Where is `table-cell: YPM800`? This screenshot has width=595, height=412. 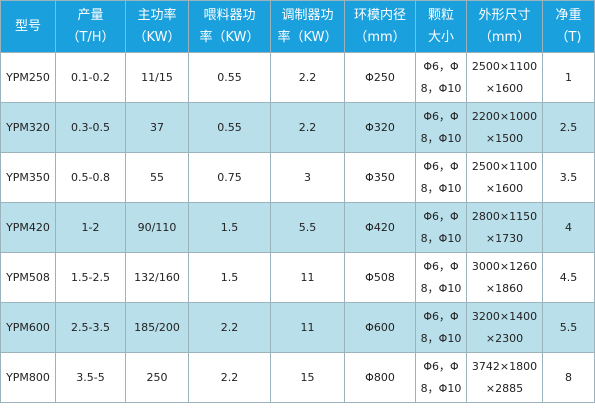 table-cell: YPM800 is located at coordinates (28, 377).